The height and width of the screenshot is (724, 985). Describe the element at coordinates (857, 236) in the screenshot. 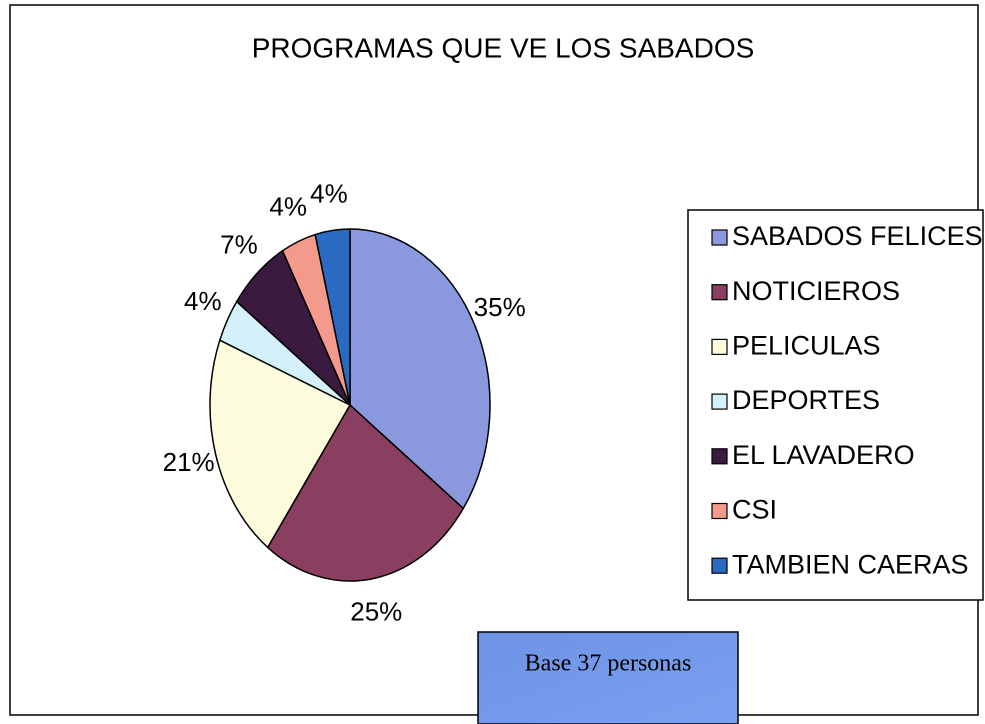

I see `legend-label: SABADOS FELICES` at that location.